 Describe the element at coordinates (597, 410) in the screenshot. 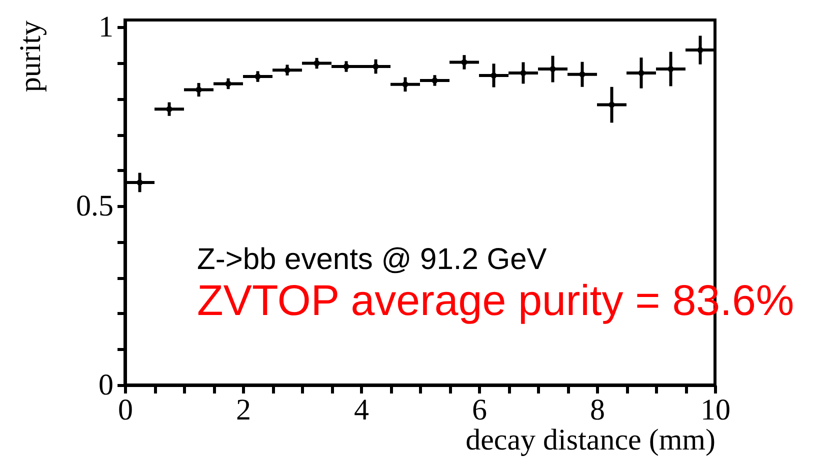

I see `x-tick-label: 8` at that location.